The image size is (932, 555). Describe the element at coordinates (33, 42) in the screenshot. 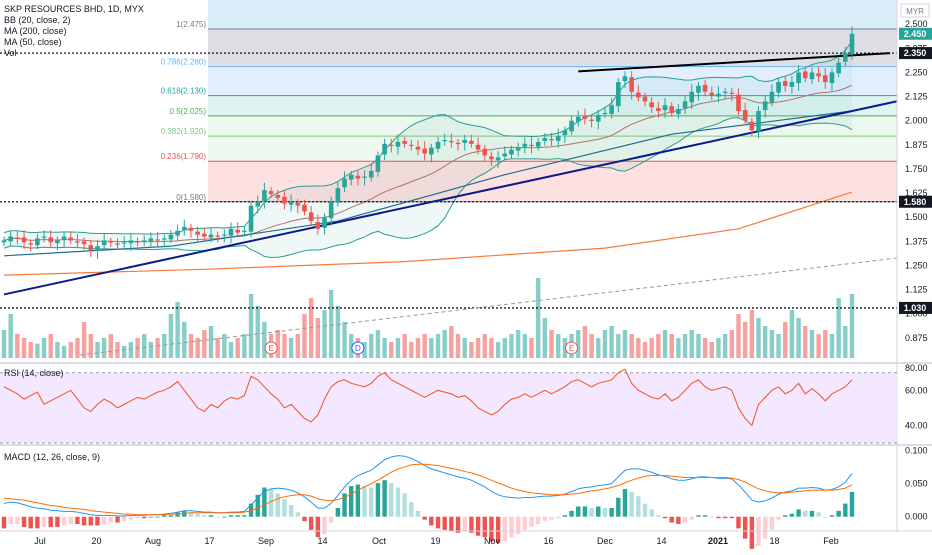

I see `indicator-ma50: MA (50, close)` at that location.